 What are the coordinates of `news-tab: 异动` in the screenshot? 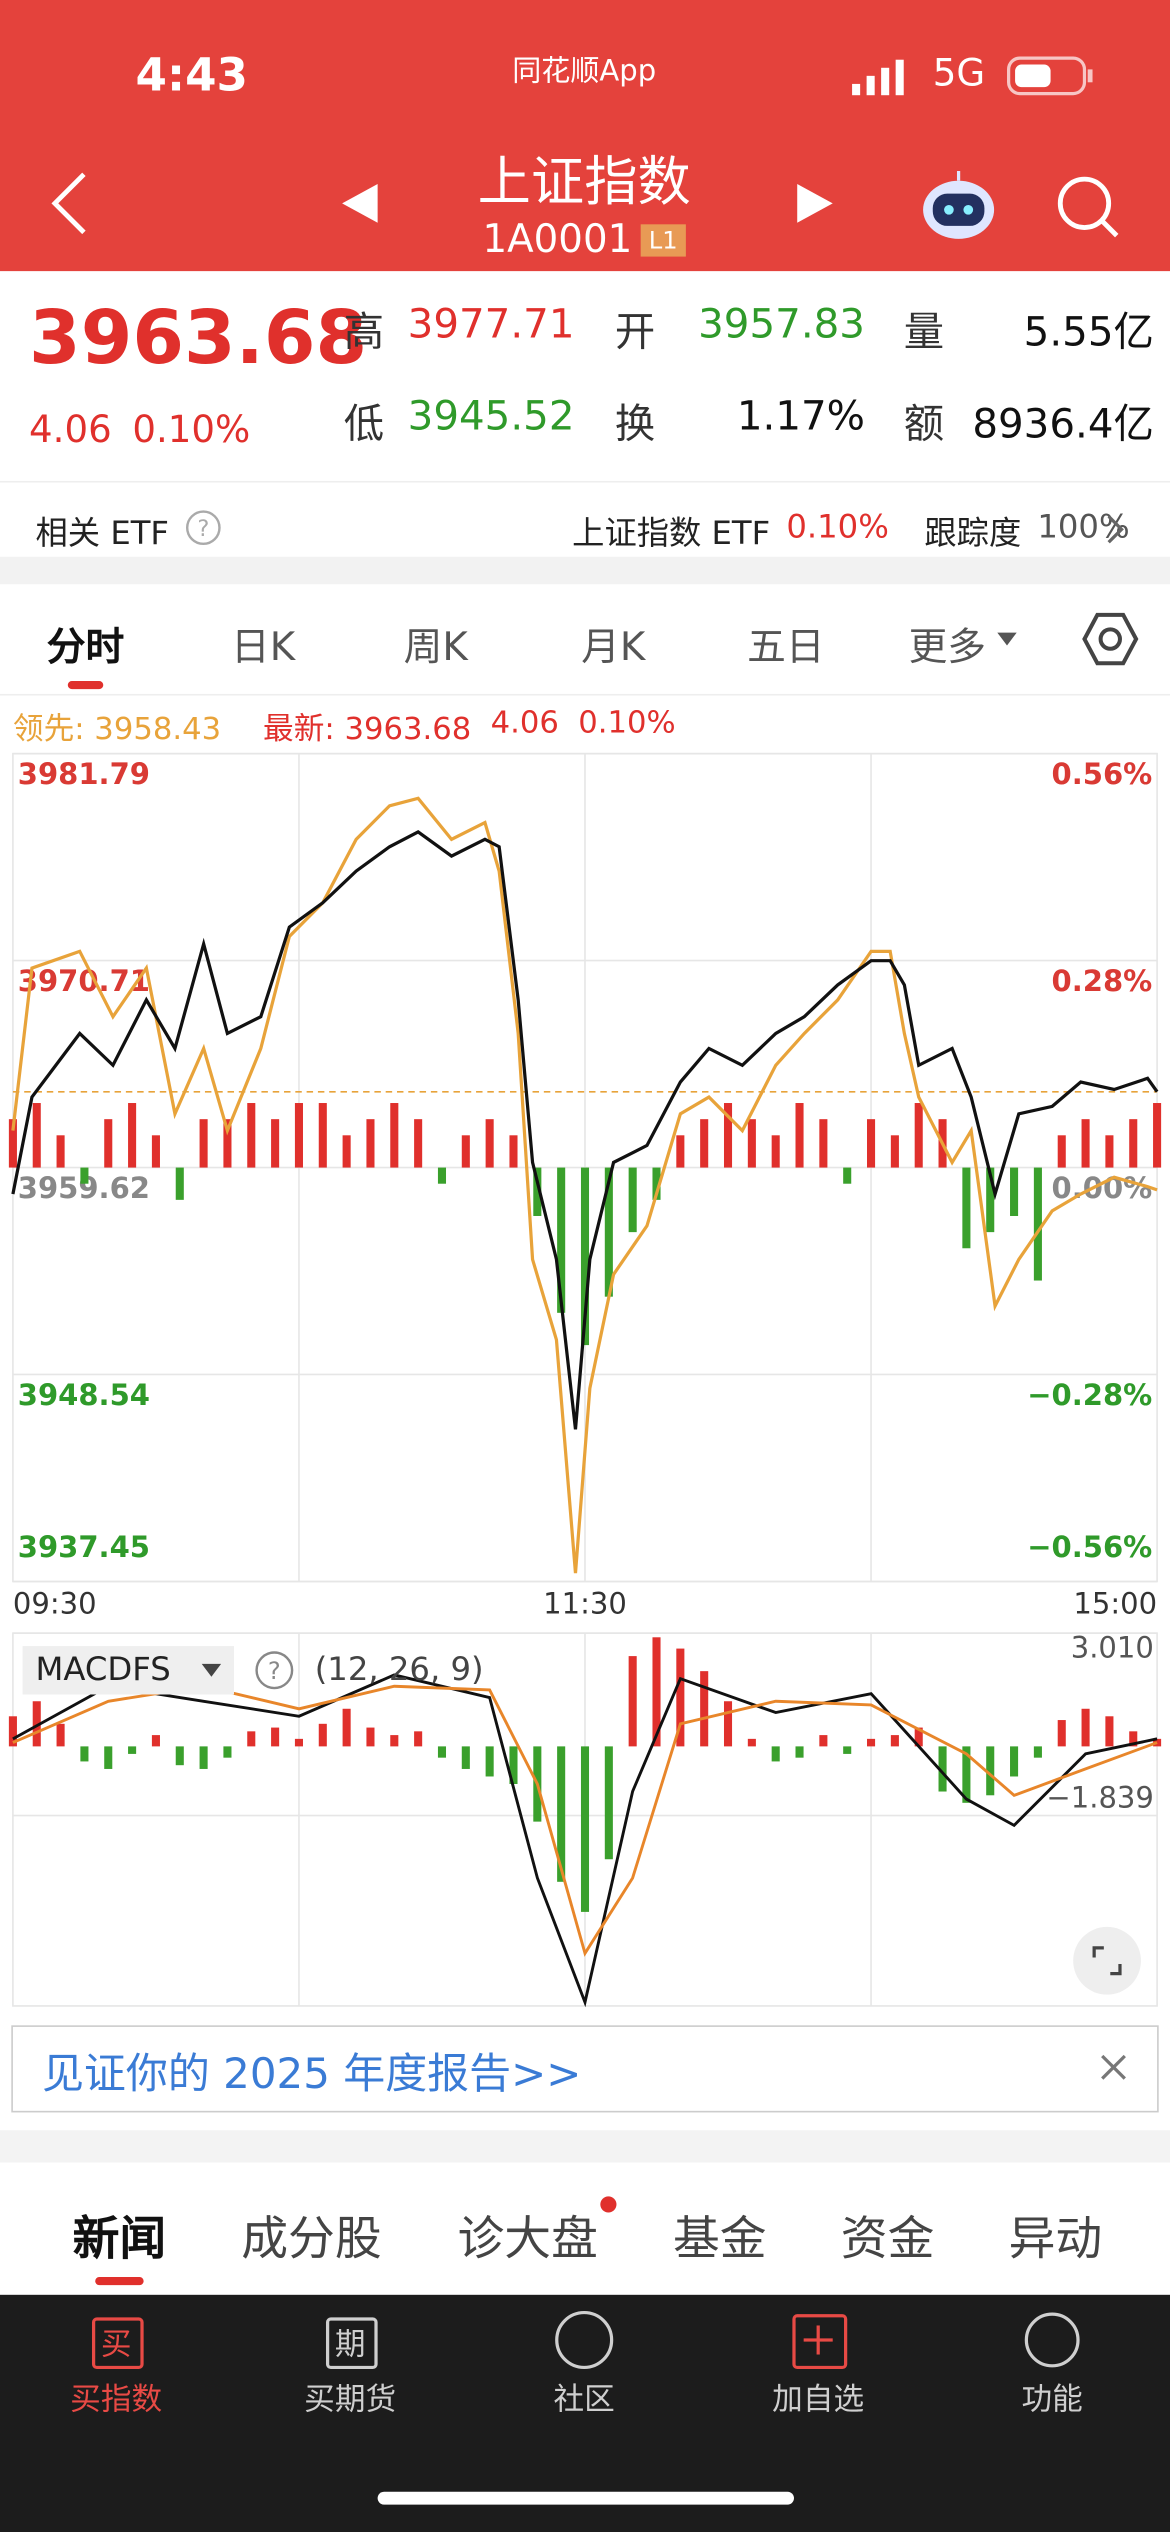 It's located at (1055, 2238).